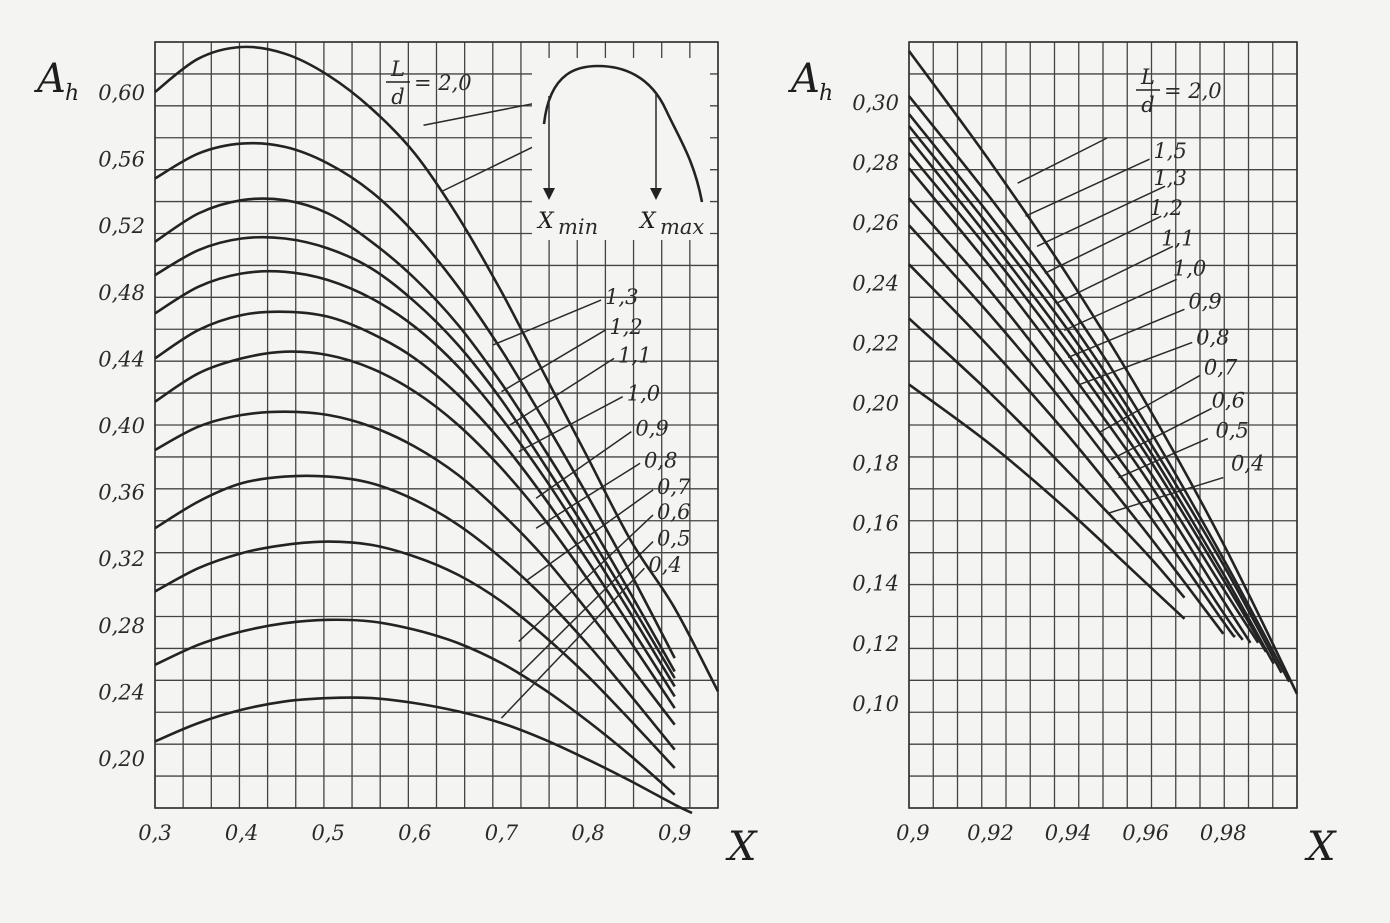 The image size is (1390, 923). What do you see at coordinates (875, 584) in the screenshot?
I see `y-tick-label: 0,14` at bounding box center [875, 584].